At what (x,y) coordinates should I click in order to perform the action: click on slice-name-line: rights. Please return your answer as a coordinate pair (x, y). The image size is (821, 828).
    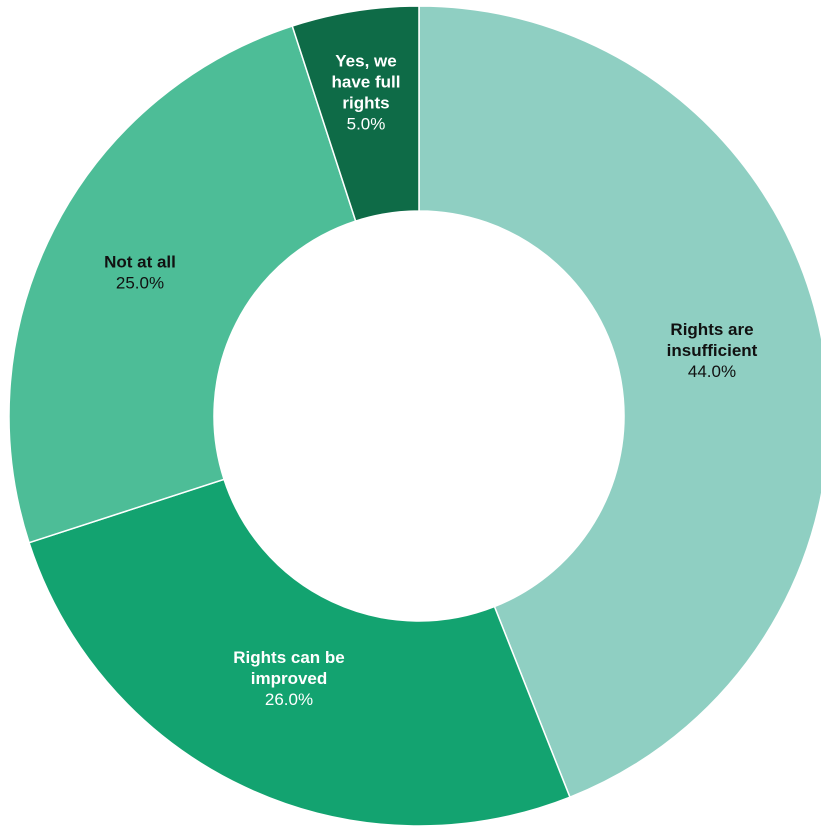
    Looking at the image, I should click on (365, 103).